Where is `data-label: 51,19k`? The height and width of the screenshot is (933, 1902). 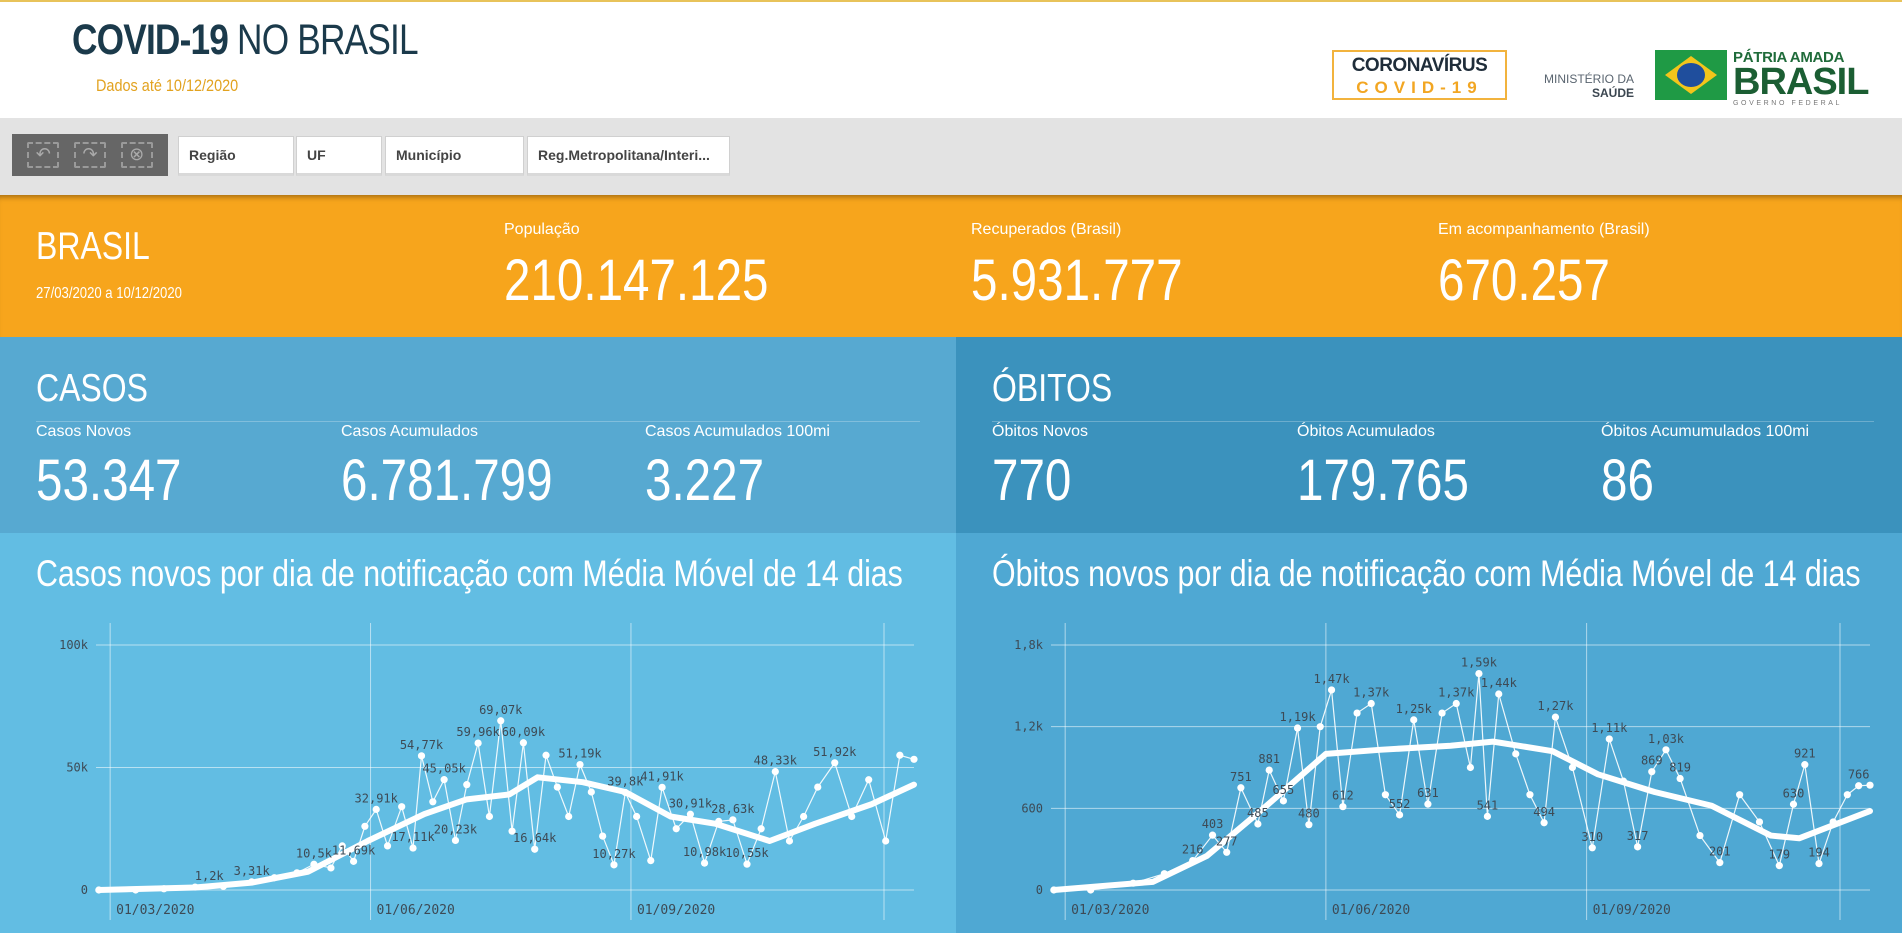 data-label: 51,19k is located at coordinates (580, 754).